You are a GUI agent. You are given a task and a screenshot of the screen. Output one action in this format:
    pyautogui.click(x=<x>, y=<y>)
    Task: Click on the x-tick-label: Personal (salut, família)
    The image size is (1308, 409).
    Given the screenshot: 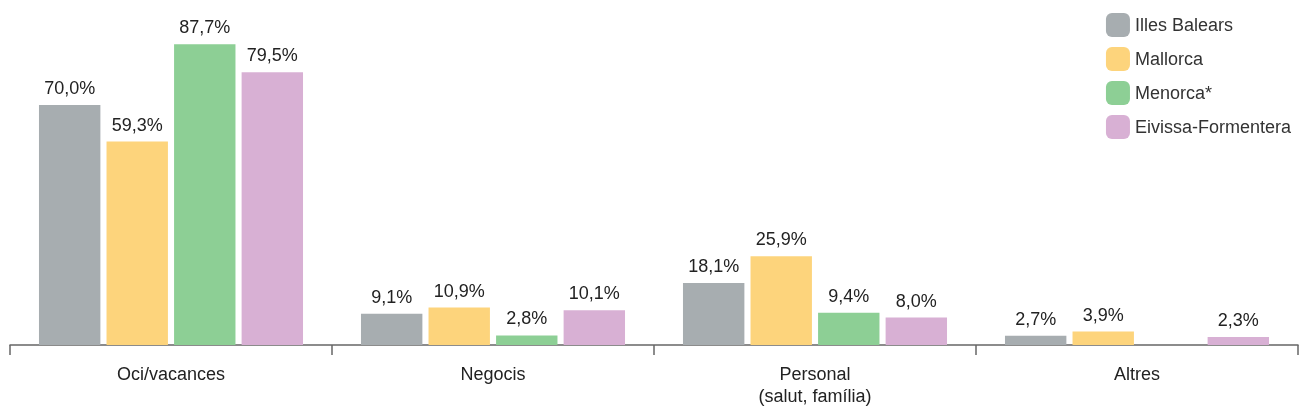 What is the action you would take?
    pyautogui.click(x=815, y=385)
    